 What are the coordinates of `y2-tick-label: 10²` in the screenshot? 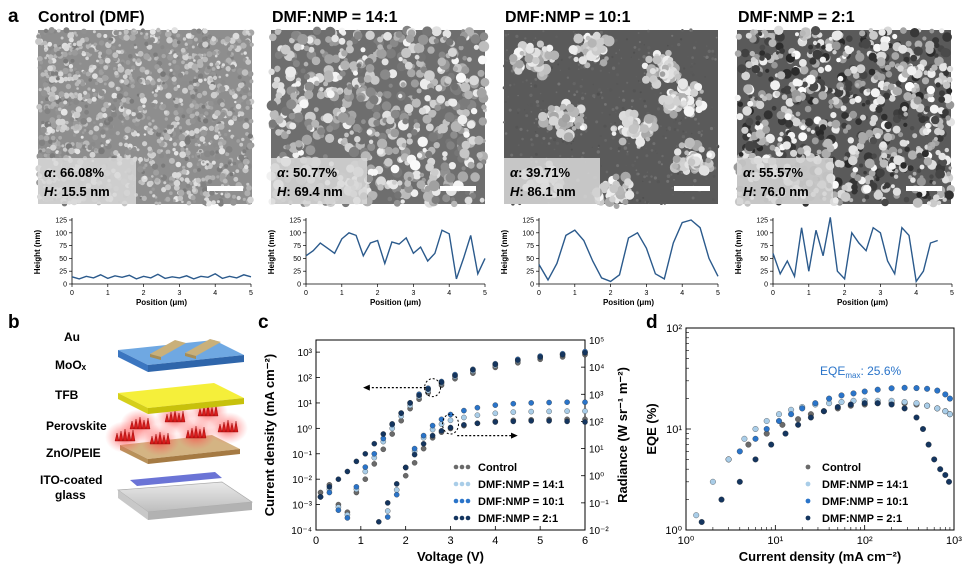 It's located at (596, 422).